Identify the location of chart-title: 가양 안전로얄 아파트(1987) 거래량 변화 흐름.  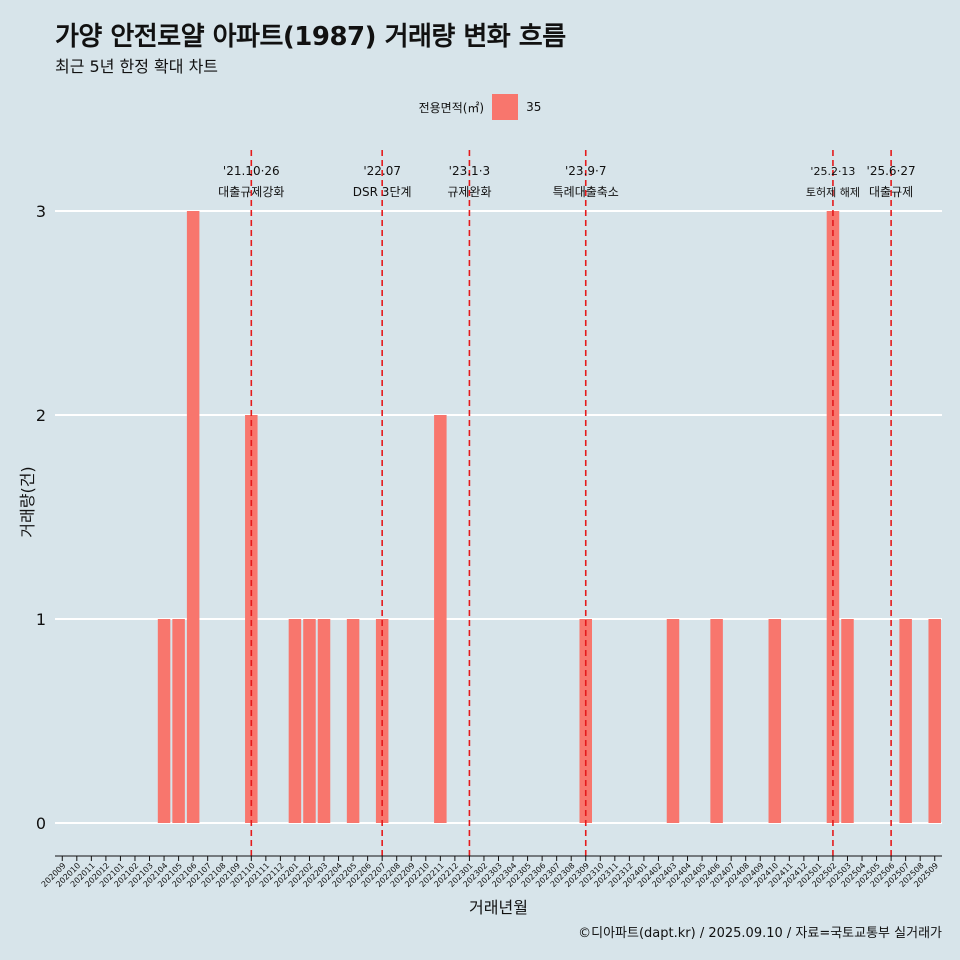
(310, 37).